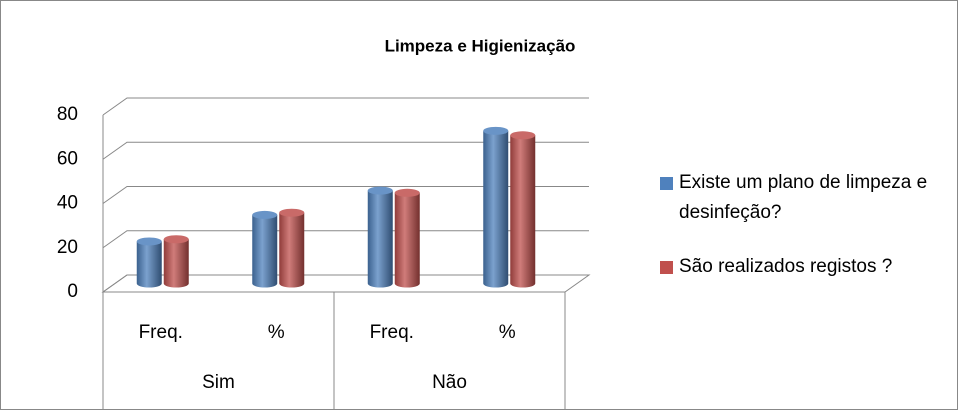 The height and width of the screenshot is (410, 958). What do you see at coordinates (786, 266) in the screenshot?
I see `legend-label: São realizados registos ?` at bounding box center [786, 266].